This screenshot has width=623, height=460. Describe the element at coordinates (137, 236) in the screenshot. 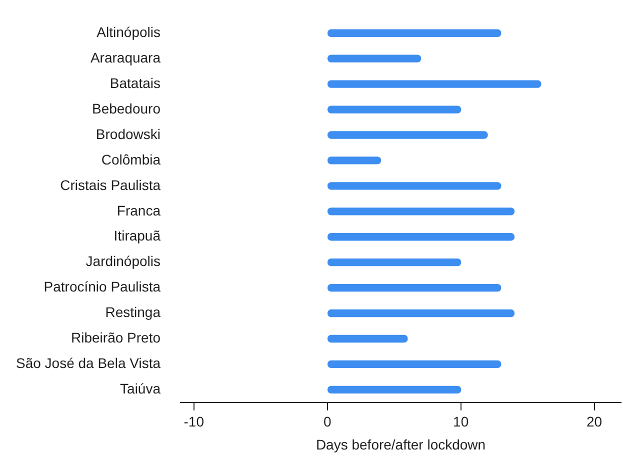

I see `y-tick-label: Itirapuã` at that location.